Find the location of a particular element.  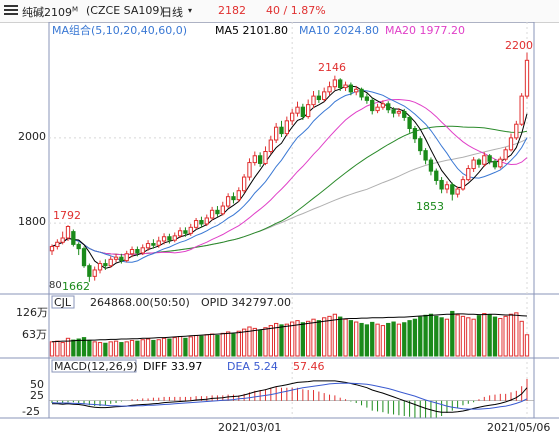

period-selector: 日线 is located at coordinates (172, 12).